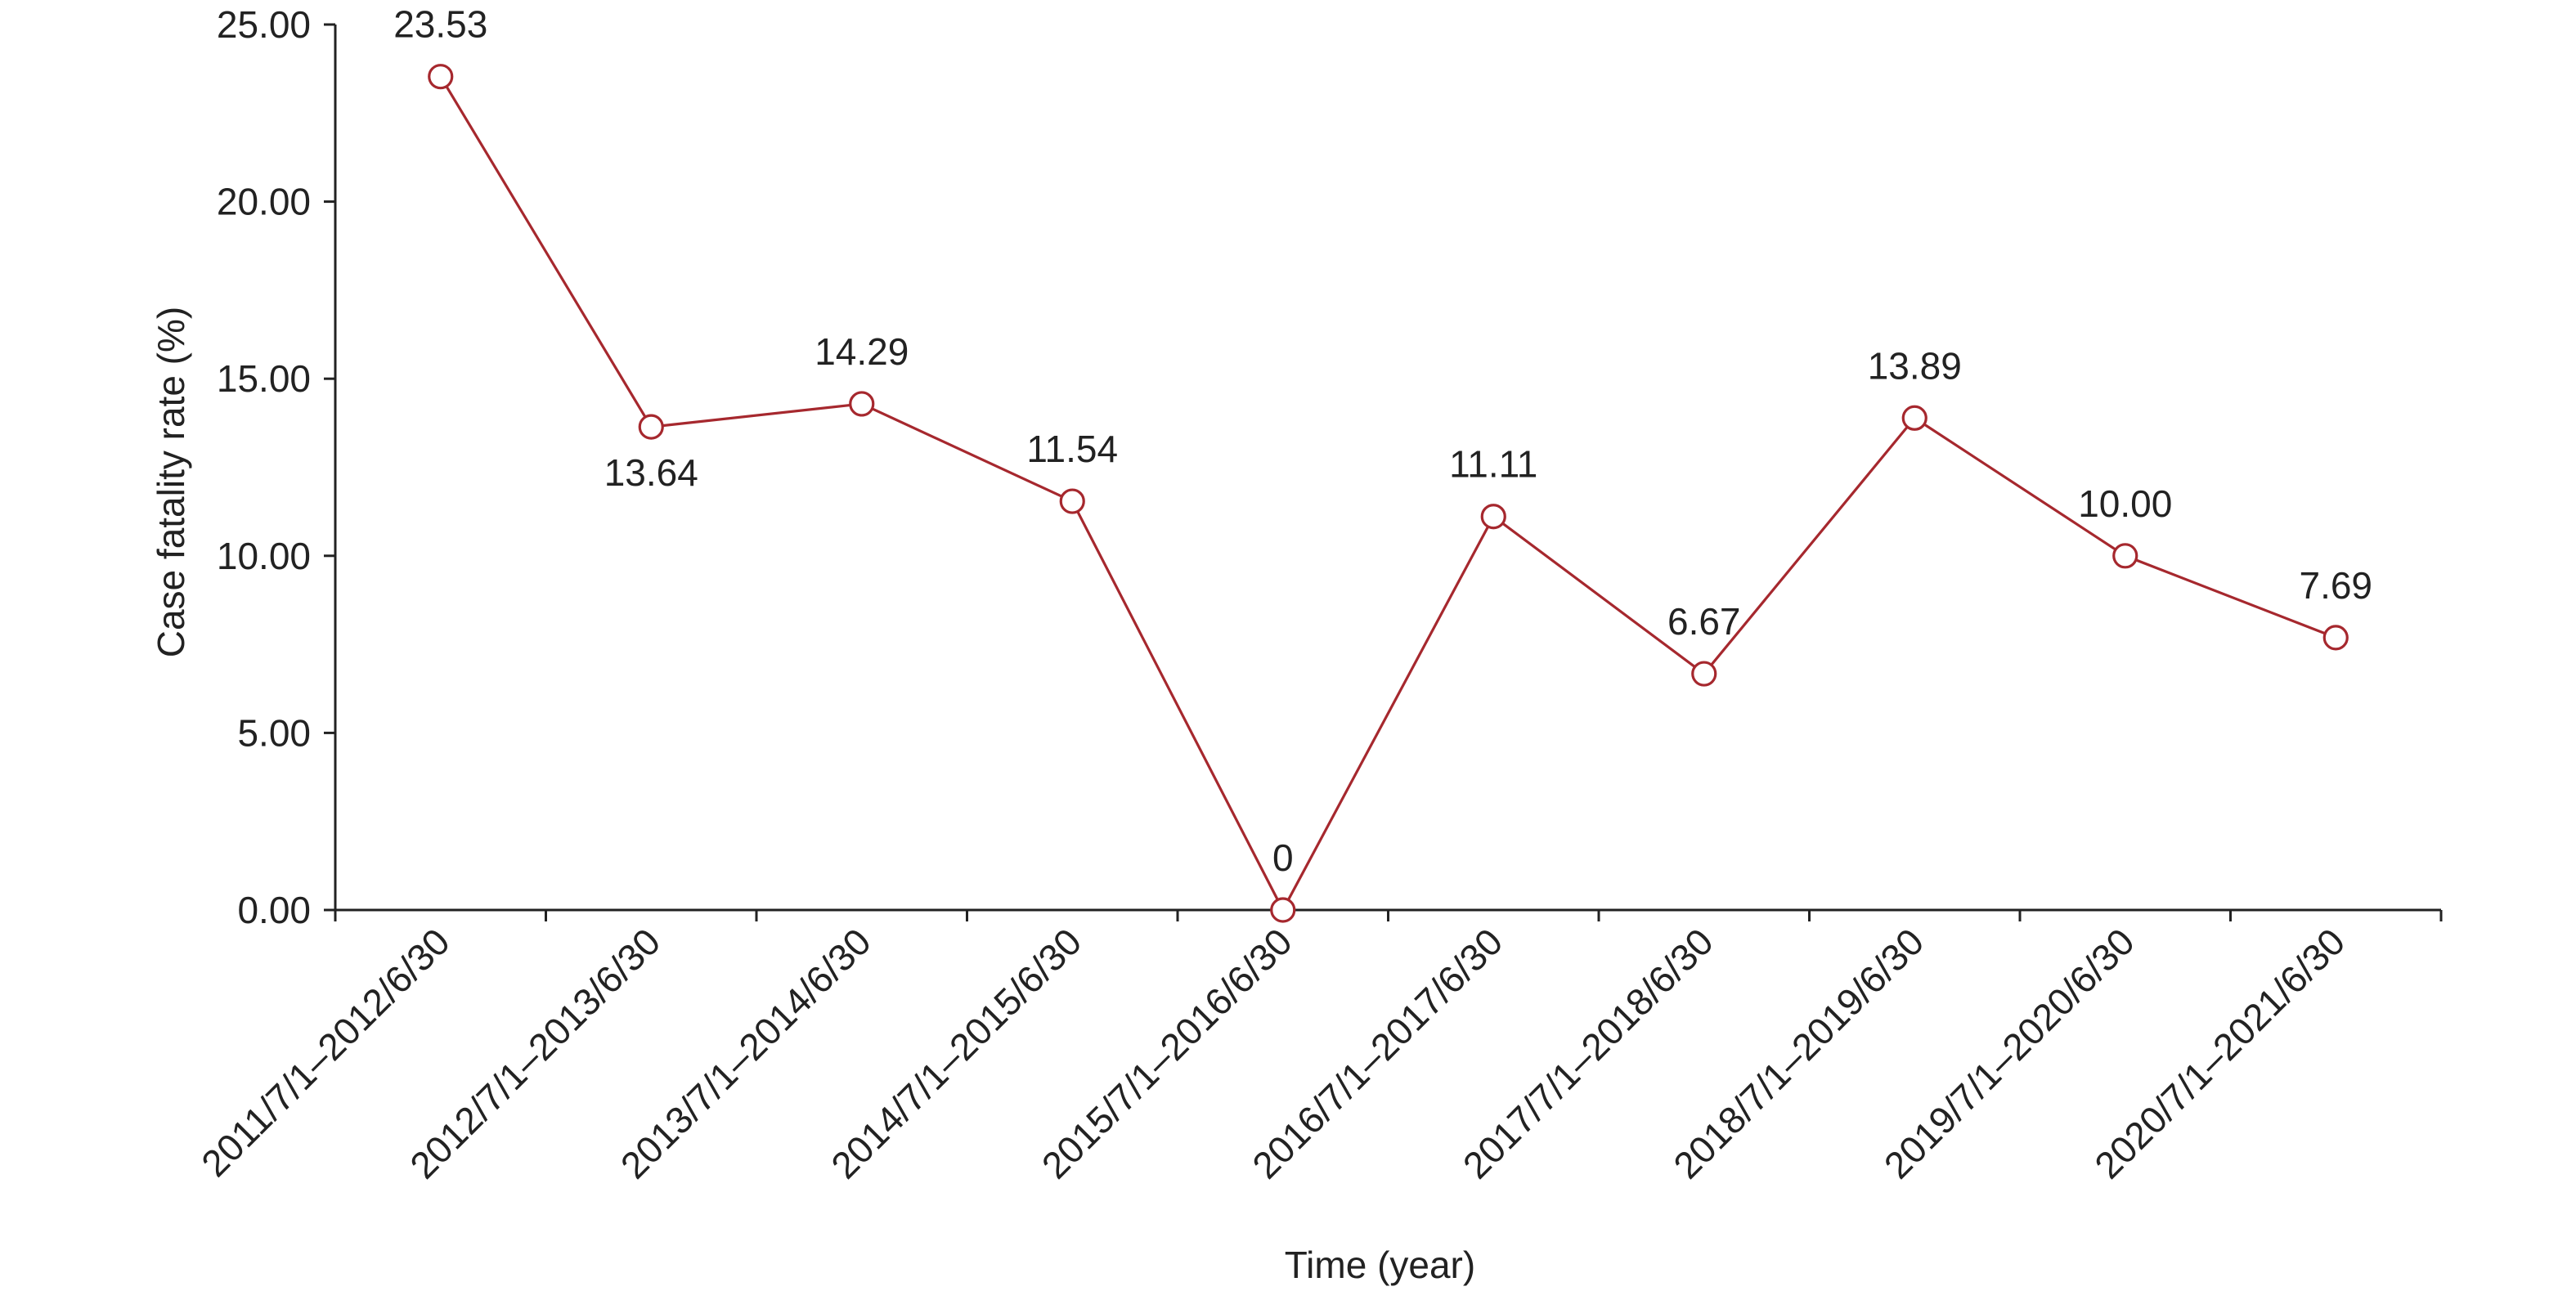 The width and height of the screenshot is (2576, 1300). Describe the element at coordinates (1493, 465) in the screenshot. I see `data-label: 11.11` at that location.